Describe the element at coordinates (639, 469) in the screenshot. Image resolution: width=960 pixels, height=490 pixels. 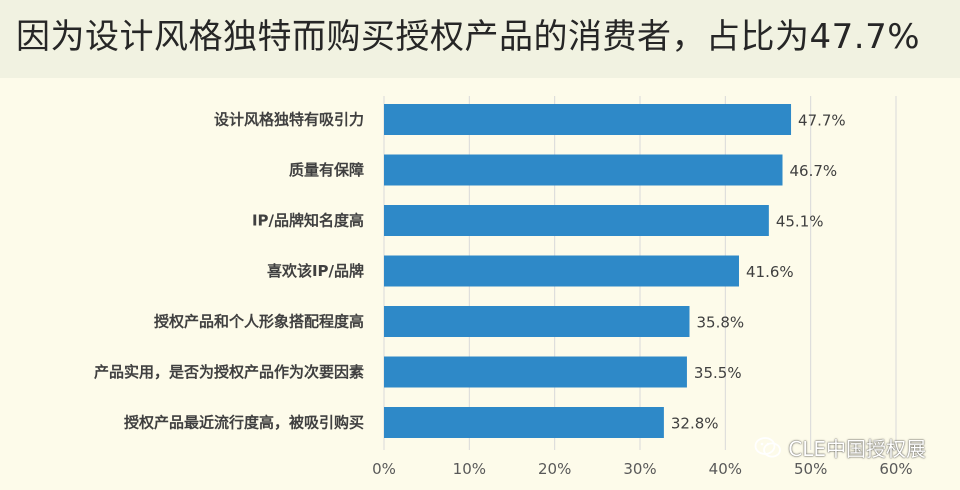
I see `x-tick-label: 30%` at that location.